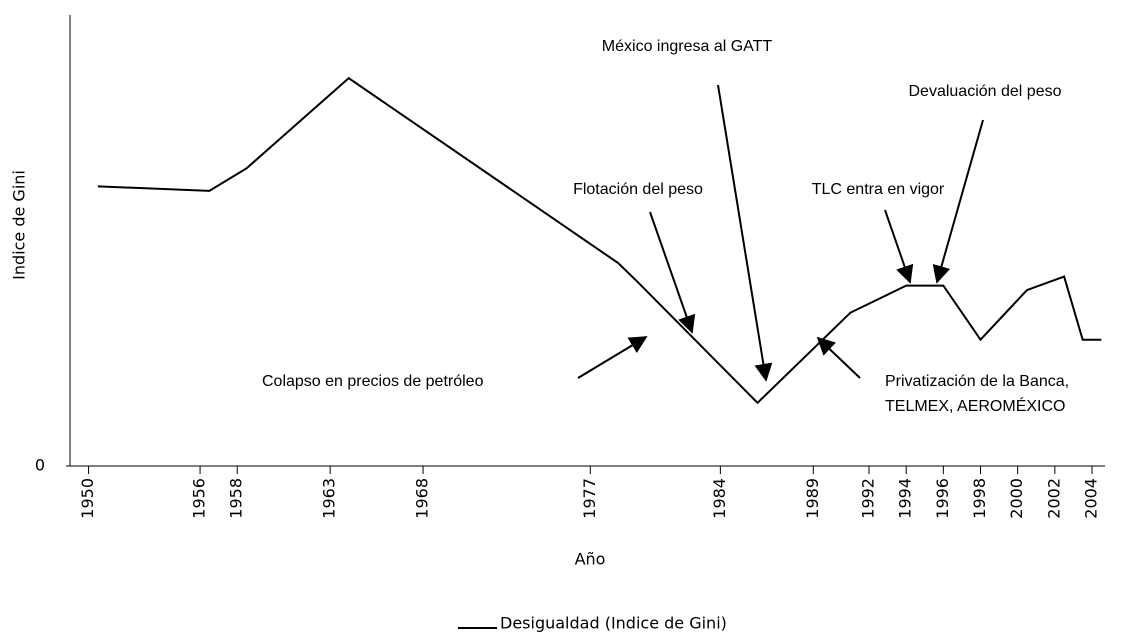  Describe the element at coordinates (589, 498) in the screenshot. I see `x-tick-label: 1977` at that location.